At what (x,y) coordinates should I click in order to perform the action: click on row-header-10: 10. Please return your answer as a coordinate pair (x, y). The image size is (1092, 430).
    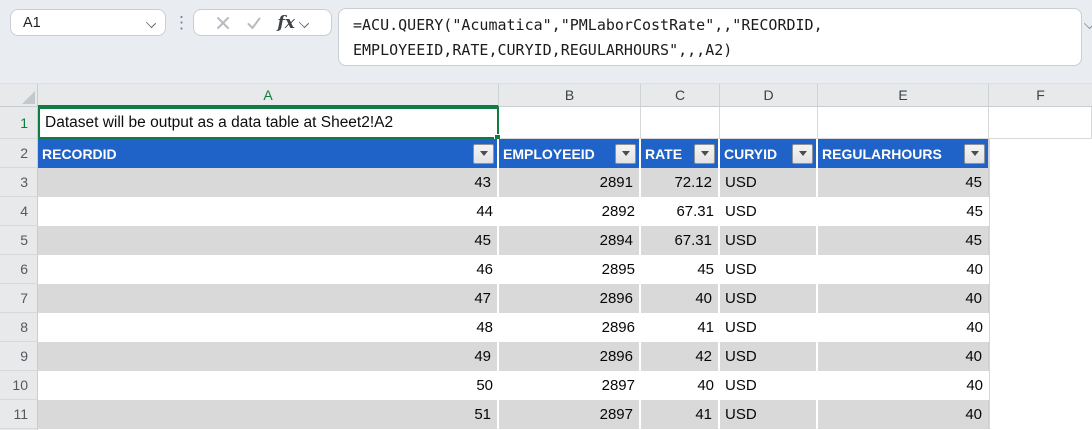
    Looking at the image, I should click on (19, 385).